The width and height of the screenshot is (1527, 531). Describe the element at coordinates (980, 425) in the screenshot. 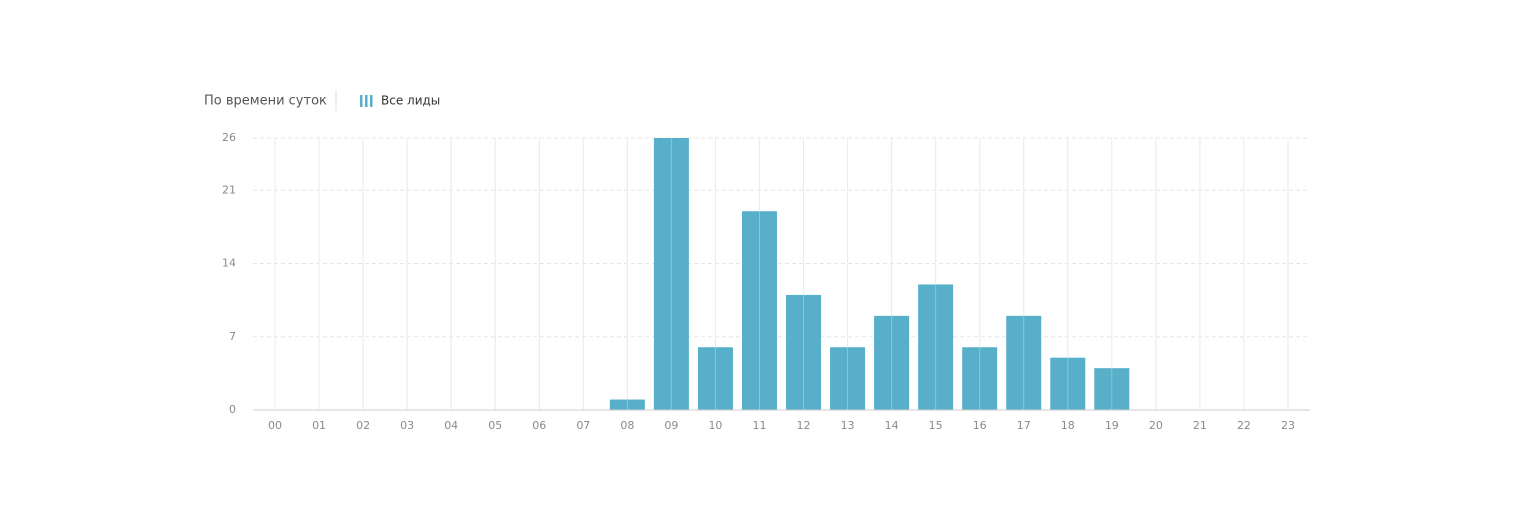

I see `x-tick-label: 16` at that location.